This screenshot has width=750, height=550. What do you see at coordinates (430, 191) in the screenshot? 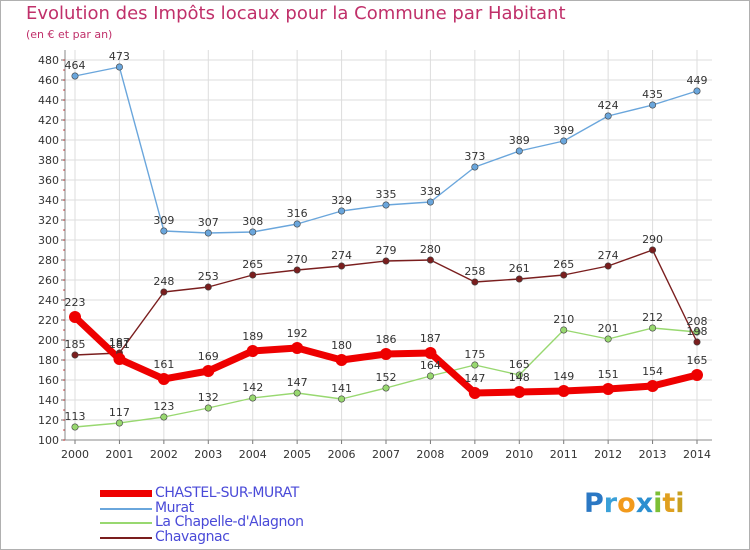
I see `data-label: 338` at bounding box center [430, 191].